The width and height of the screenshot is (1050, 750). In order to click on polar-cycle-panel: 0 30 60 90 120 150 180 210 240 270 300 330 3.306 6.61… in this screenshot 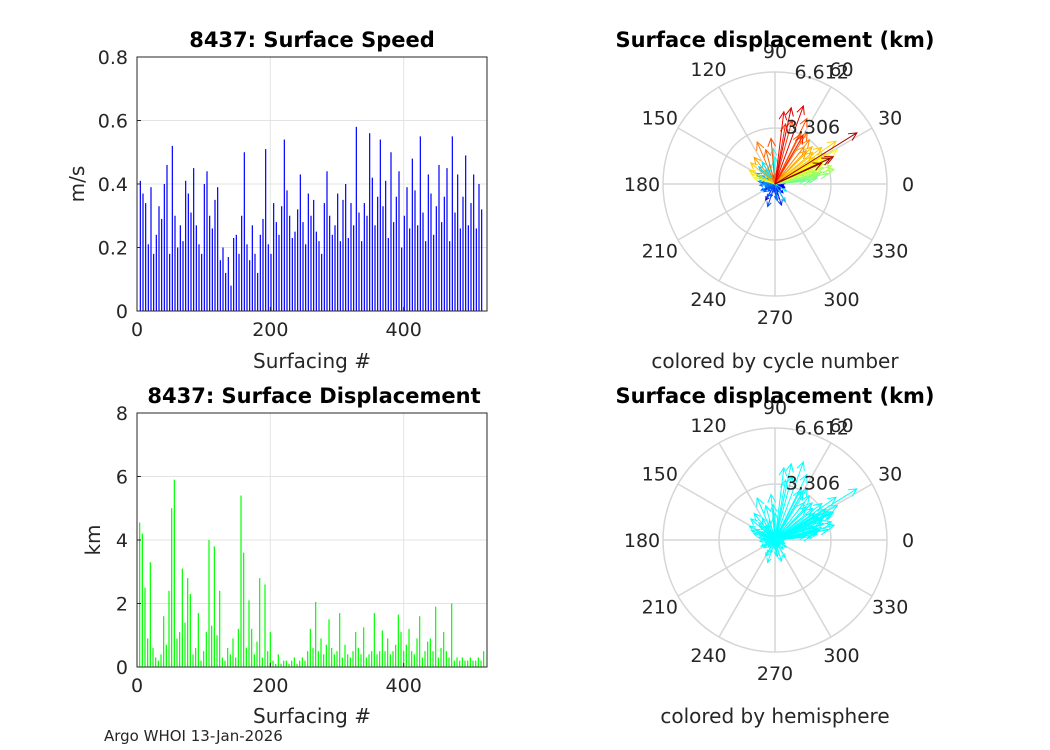, I will do `click(774, 200)`.